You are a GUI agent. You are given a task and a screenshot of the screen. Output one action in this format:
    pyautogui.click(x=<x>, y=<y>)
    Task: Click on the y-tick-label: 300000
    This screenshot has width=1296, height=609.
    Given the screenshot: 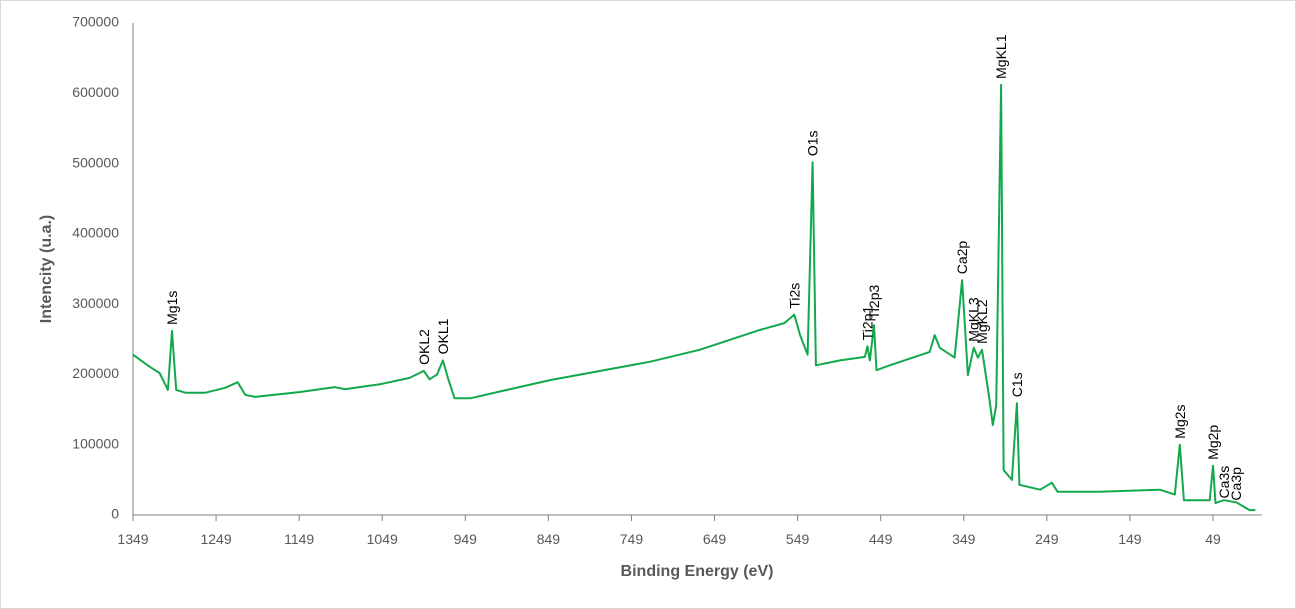 What is the action you would take?
    pyautogui.click(x=95, y=303)
    